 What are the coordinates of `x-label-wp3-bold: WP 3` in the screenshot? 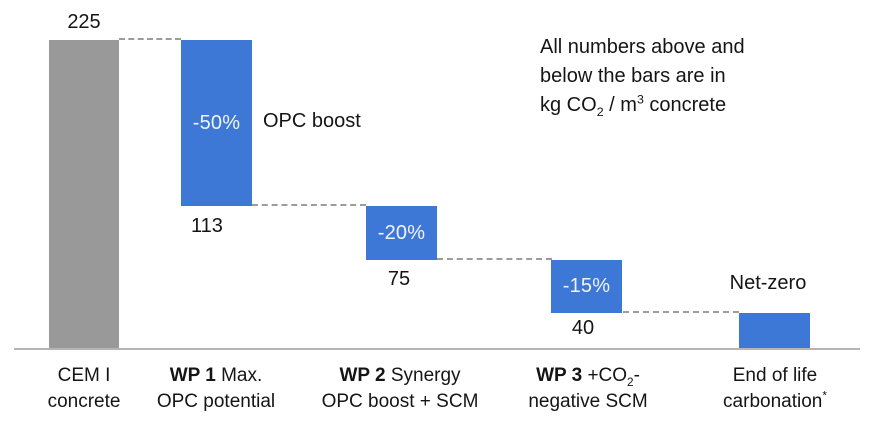 It's located at (559, 375).